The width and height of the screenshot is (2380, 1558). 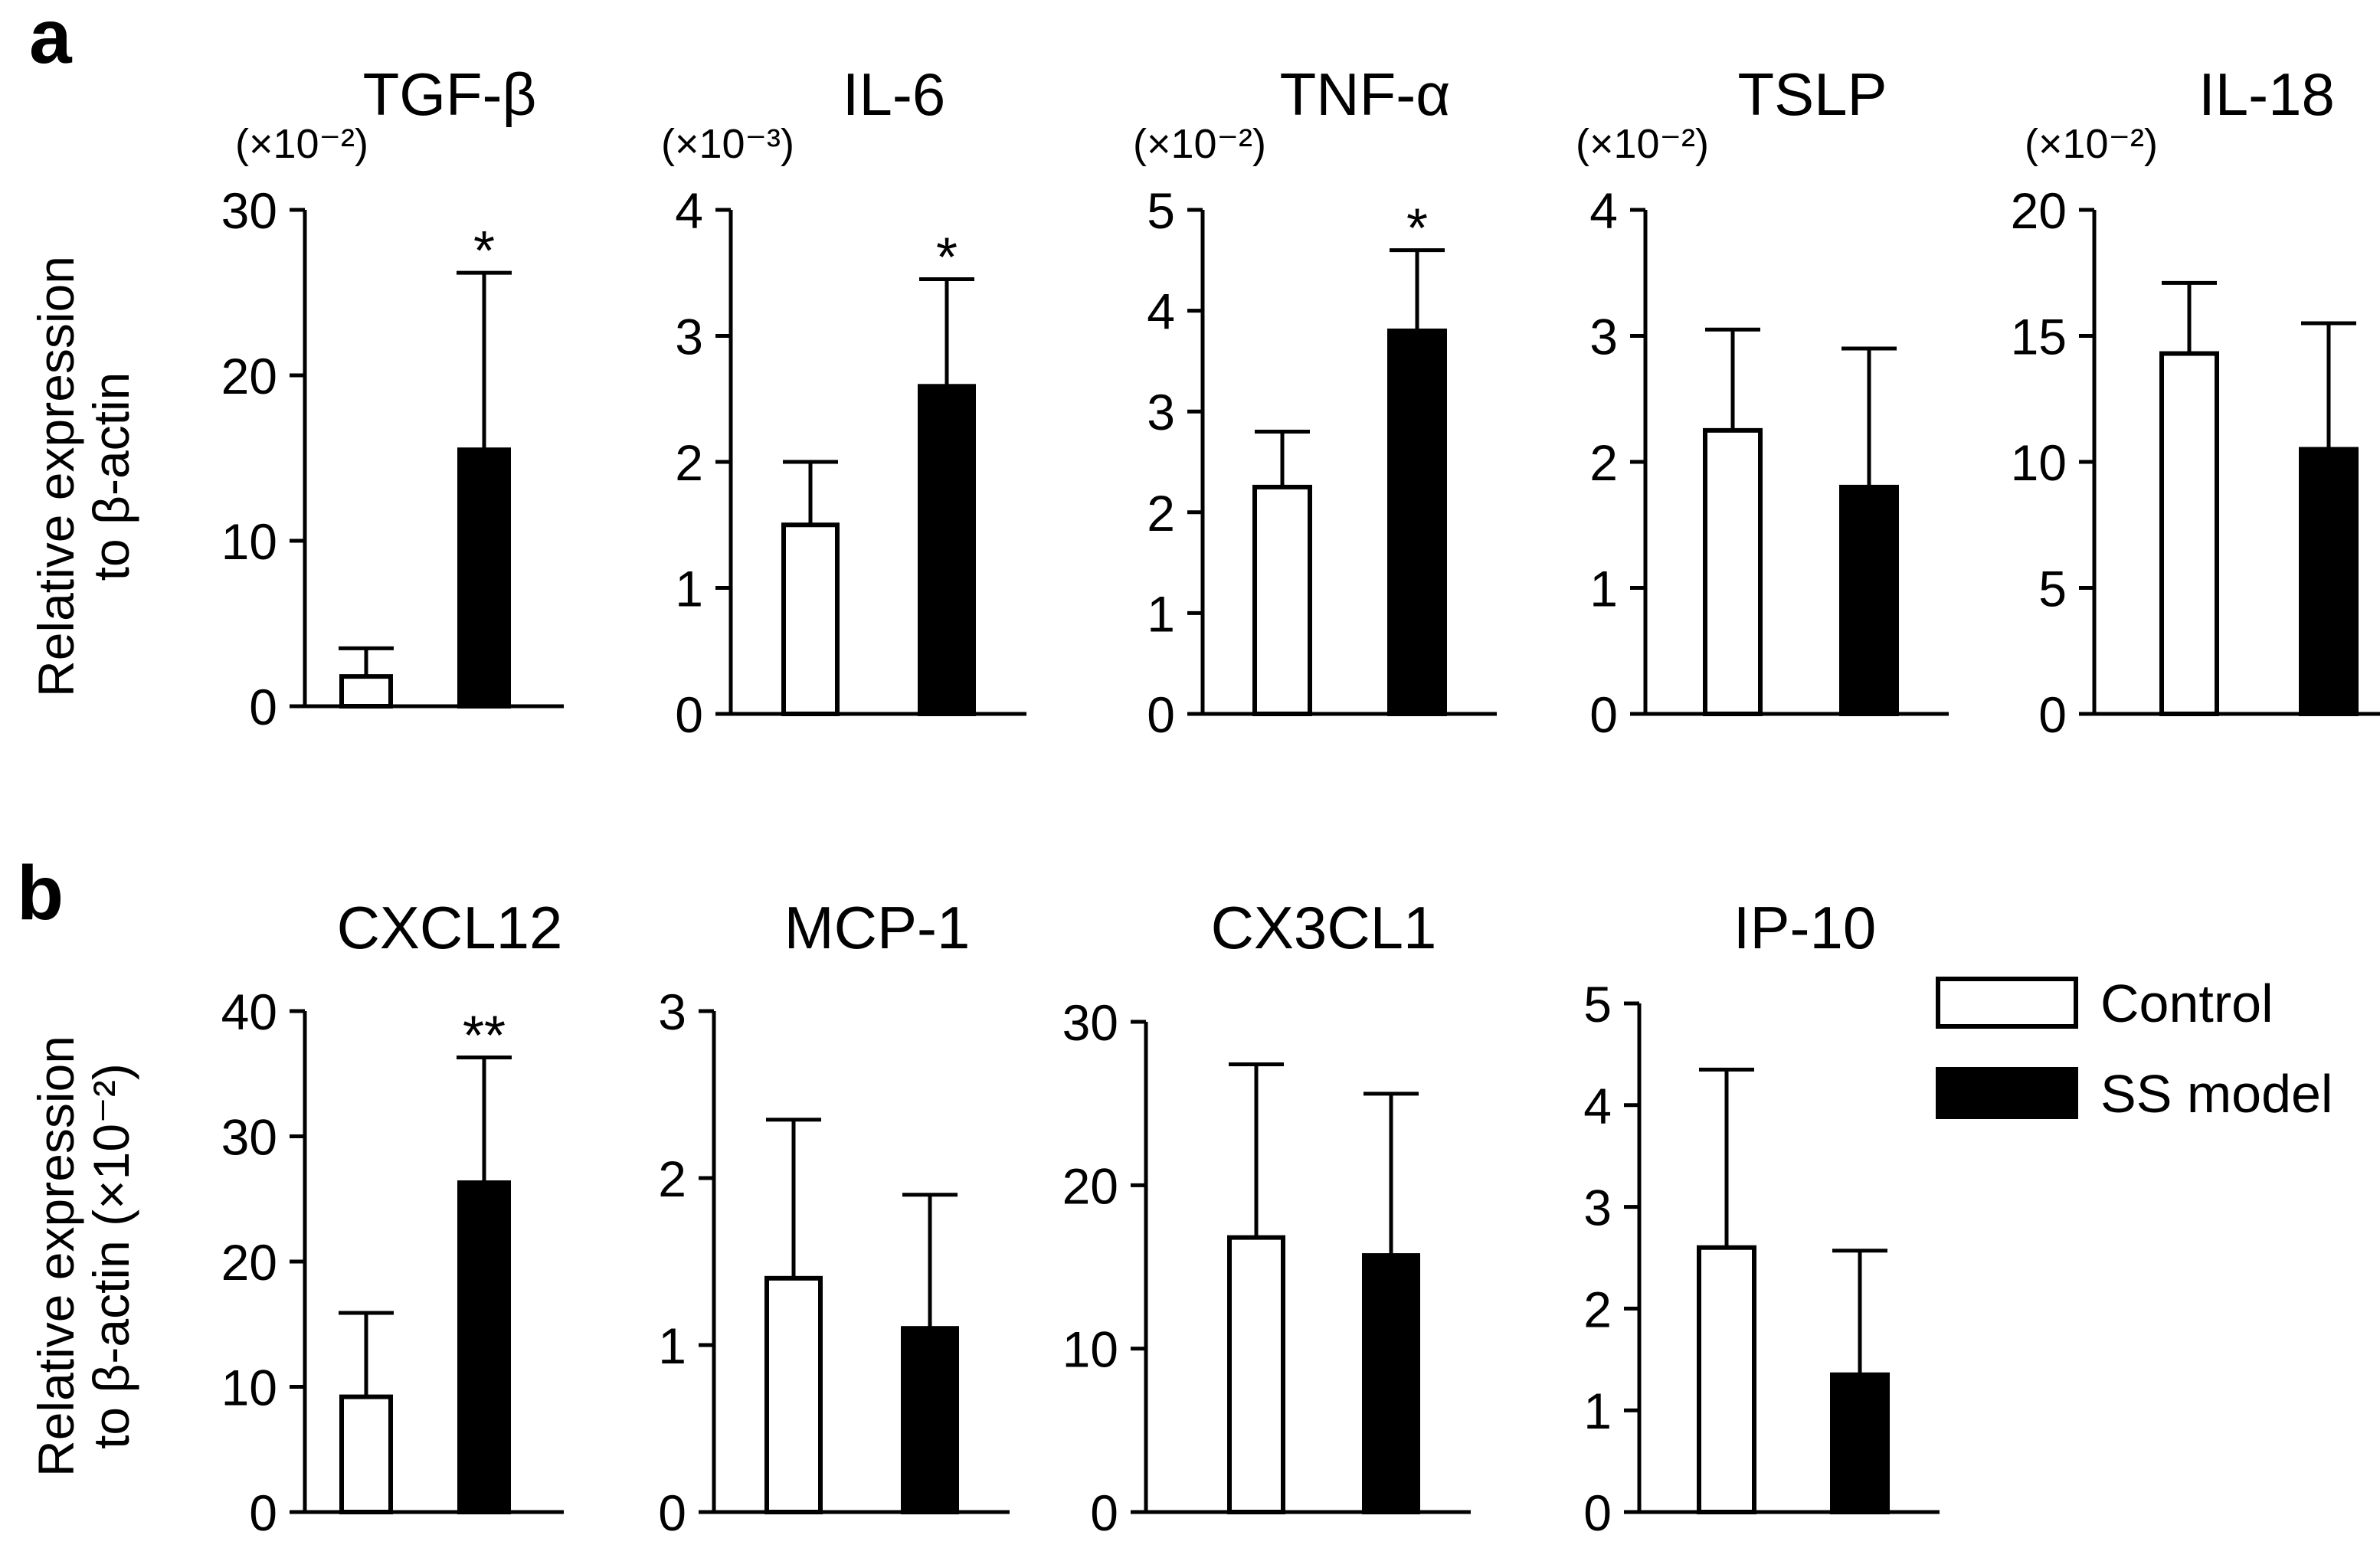 I want to click on panel-b-letter: b, so click(x=40, y=893).